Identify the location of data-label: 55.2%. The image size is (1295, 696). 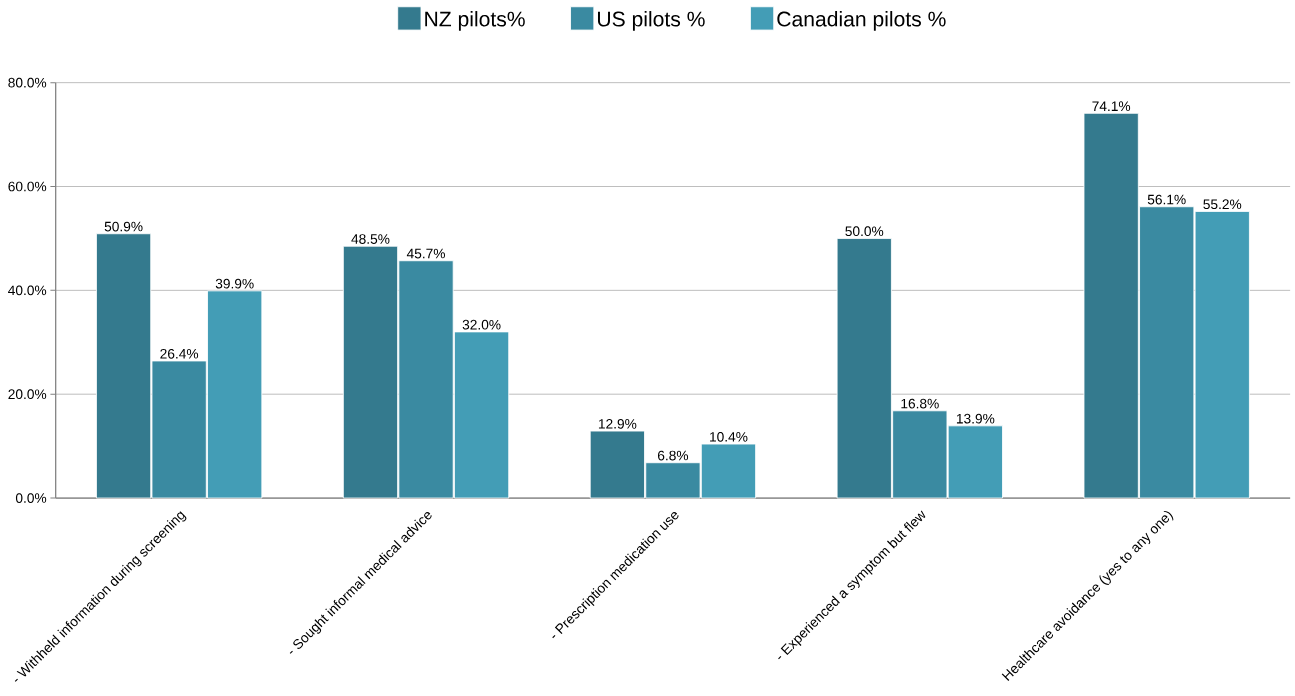
(1222, 204).